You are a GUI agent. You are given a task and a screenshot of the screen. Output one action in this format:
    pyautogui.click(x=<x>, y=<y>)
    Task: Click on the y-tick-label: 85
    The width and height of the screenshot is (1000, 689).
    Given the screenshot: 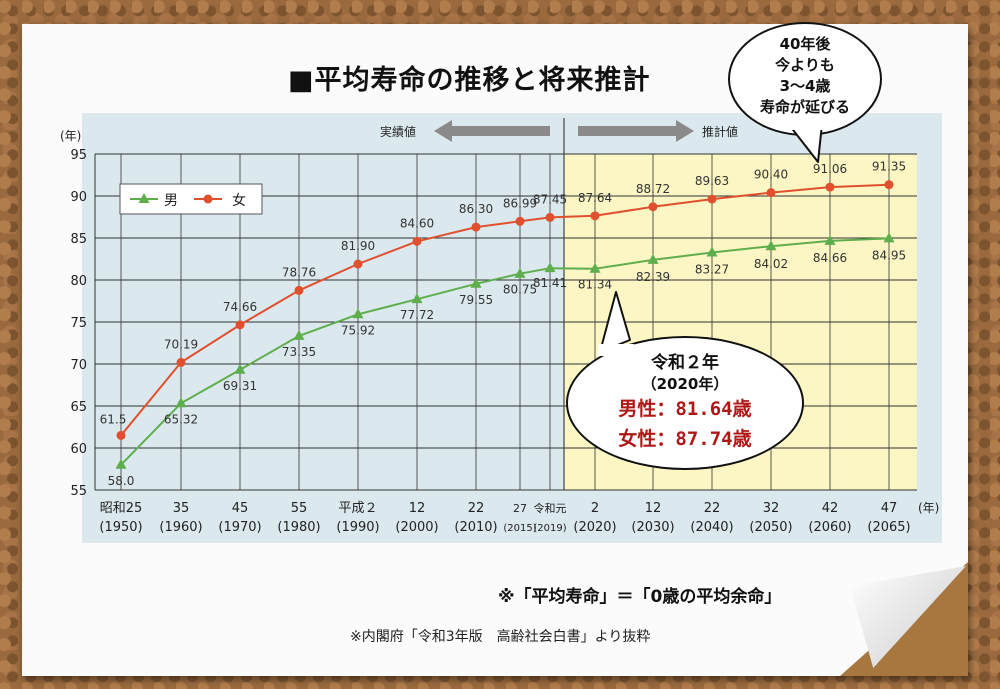 What is the action you would take?
    pyautogui.click(x=78, y=239)
    